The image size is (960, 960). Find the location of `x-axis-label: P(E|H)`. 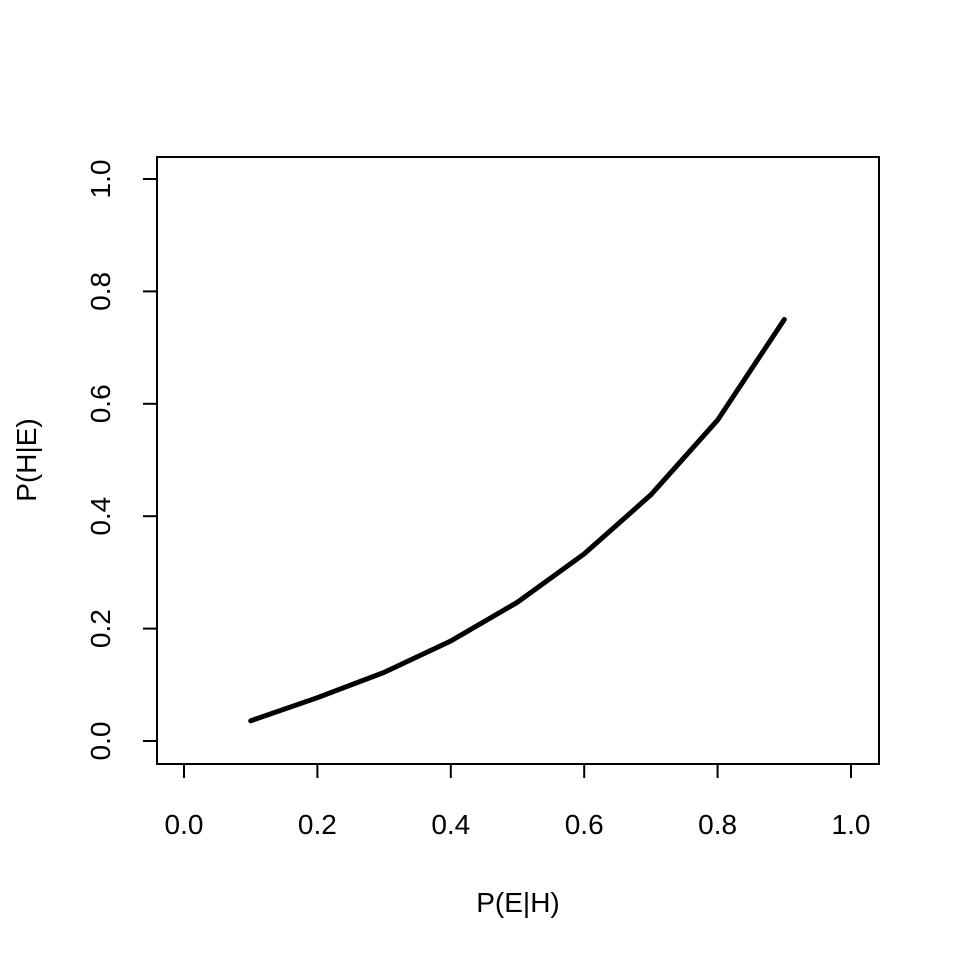

x-axis-label: P(E|H) is located at coordinates (518, 902).